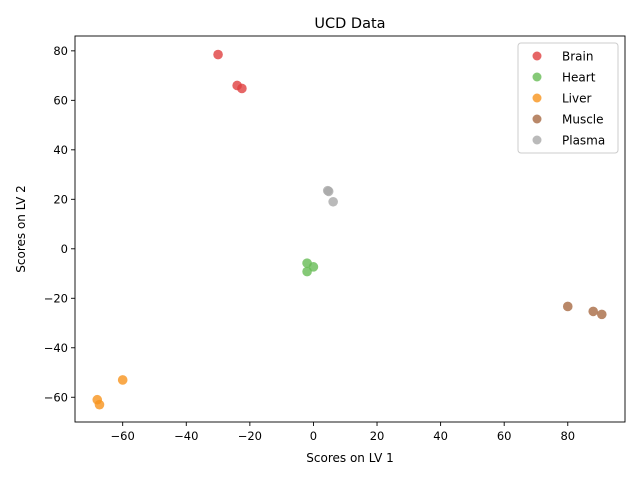 The width and height of the screenshot is (640, 480). I want to click on legend-marker-liver, so click(537, 98).